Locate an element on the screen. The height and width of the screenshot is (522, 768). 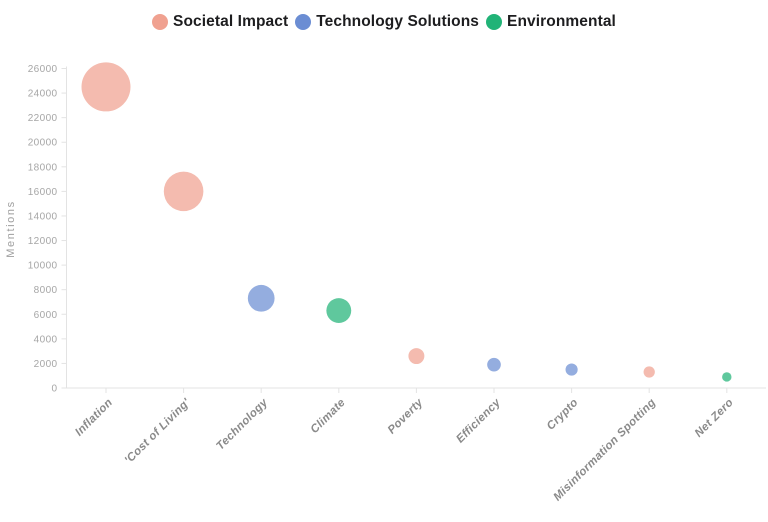
legend-item-societal-impact: Societal Impact is located at coordinates (220, 22).